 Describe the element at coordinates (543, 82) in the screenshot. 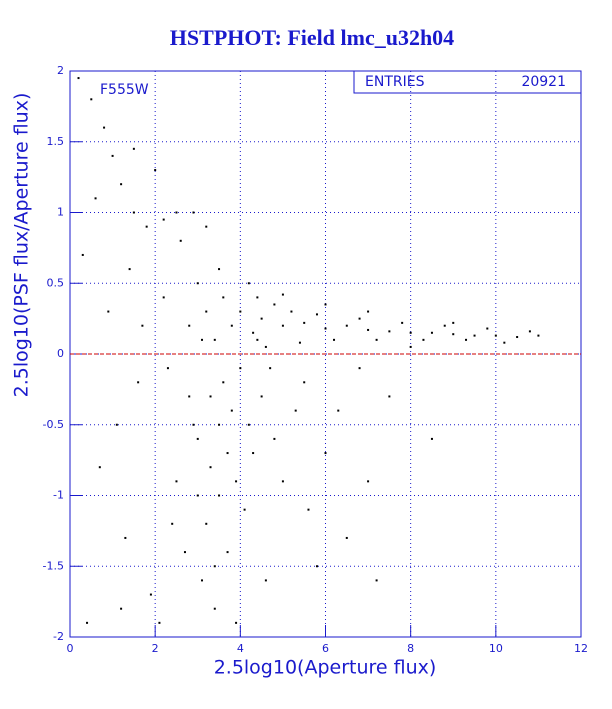

I see `stats-value: 20921` at that location.